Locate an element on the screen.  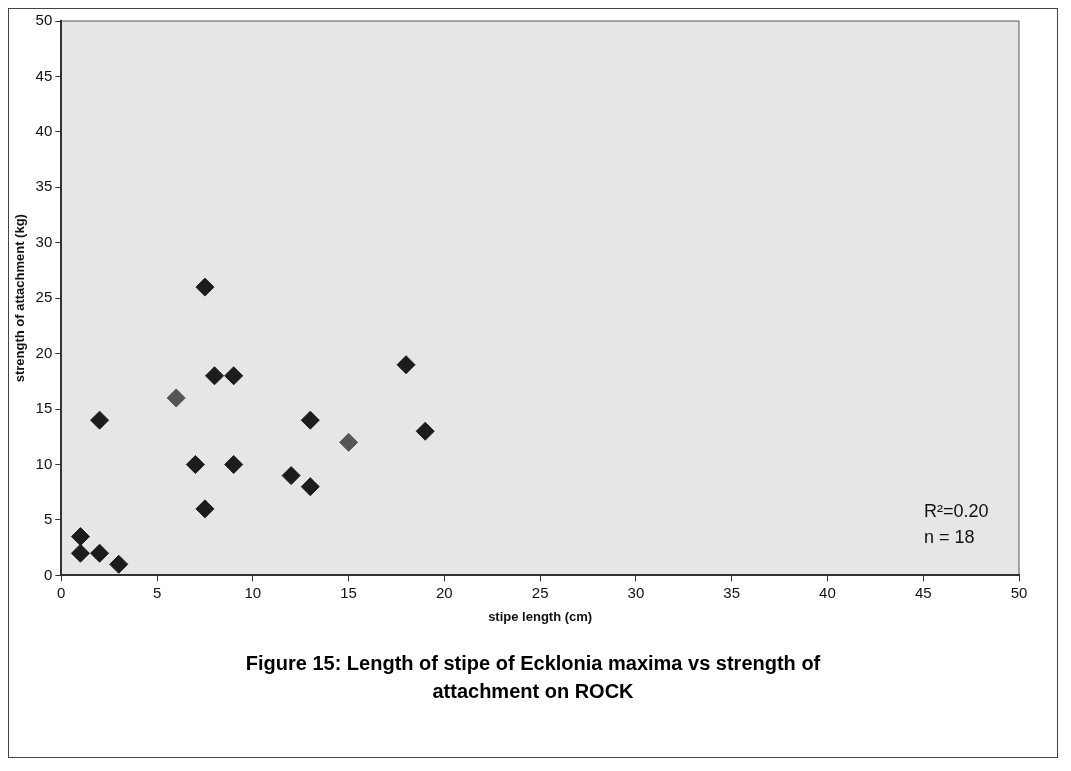
x-axis-title: stipe length (cm) is located at coordinates (540, 616).